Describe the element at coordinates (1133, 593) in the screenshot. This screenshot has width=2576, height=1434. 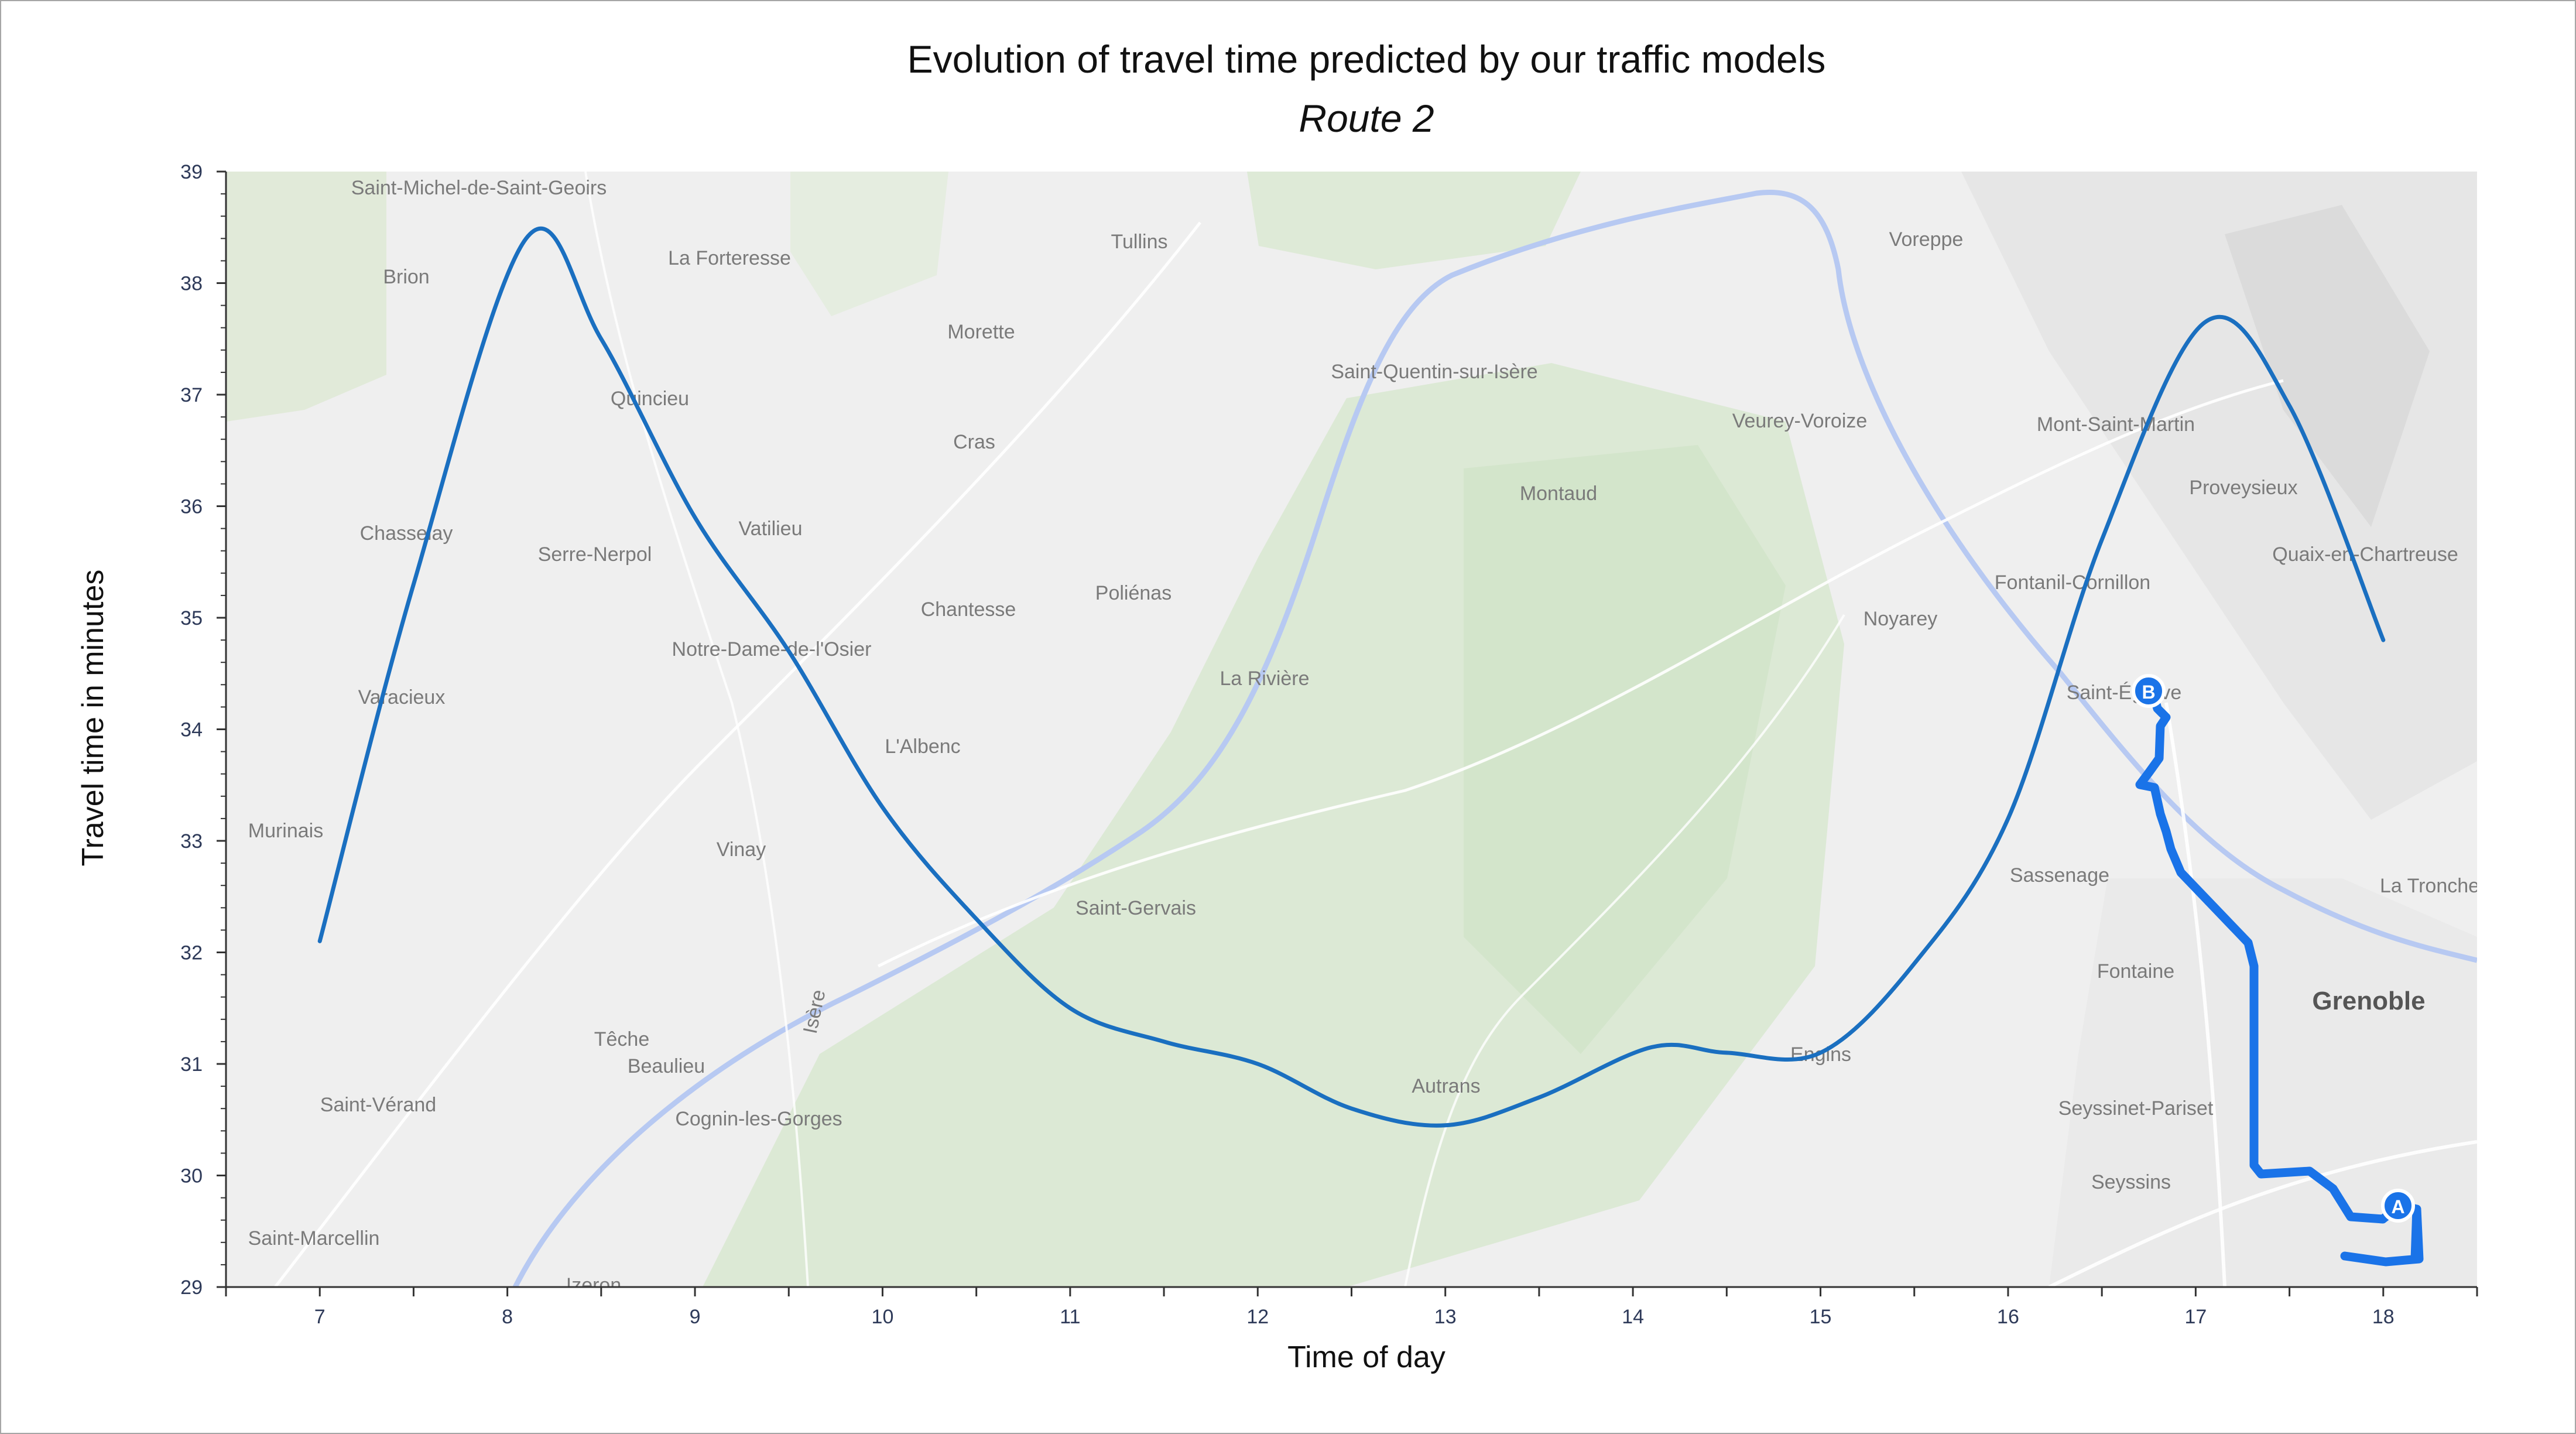
I see `map-place-label: Poliénas` at that location.